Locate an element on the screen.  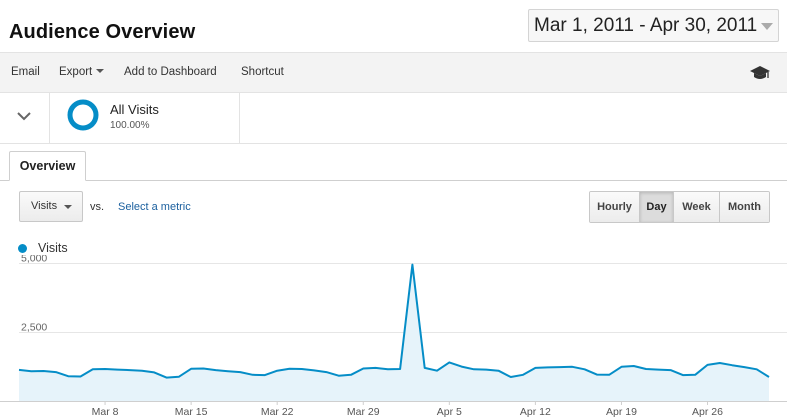
email-button: Email is located at coordinates (25, 72).